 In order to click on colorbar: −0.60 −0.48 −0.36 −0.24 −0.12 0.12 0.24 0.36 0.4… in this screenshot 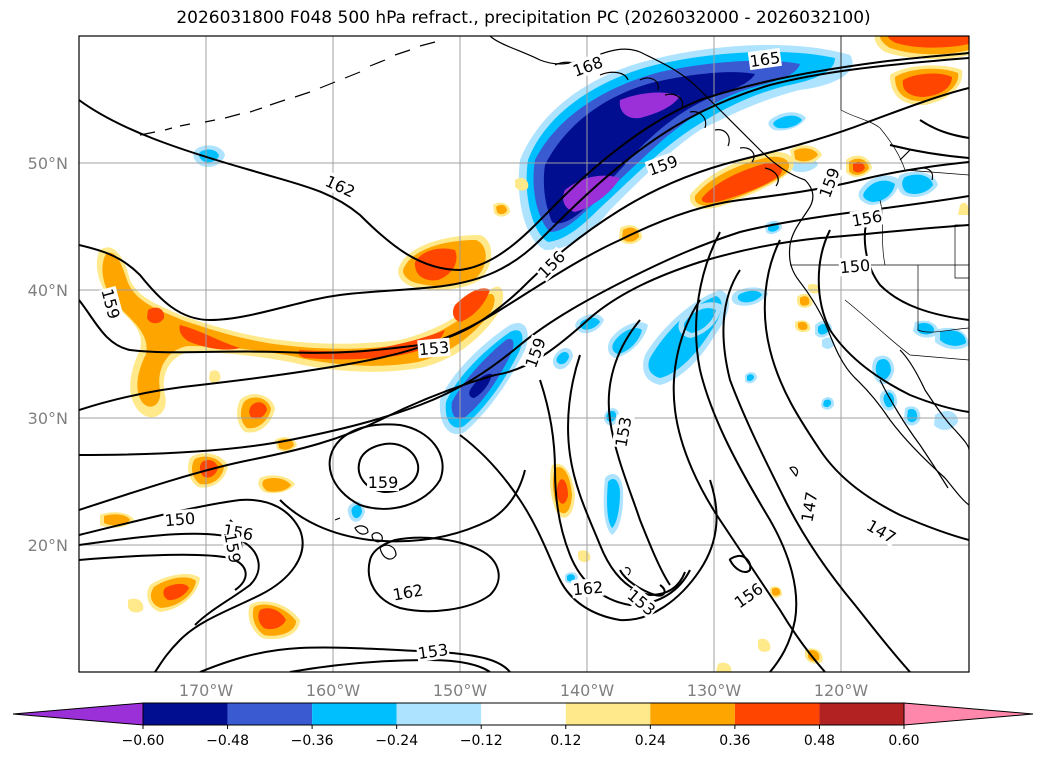, I will do `click(523, 725)`.